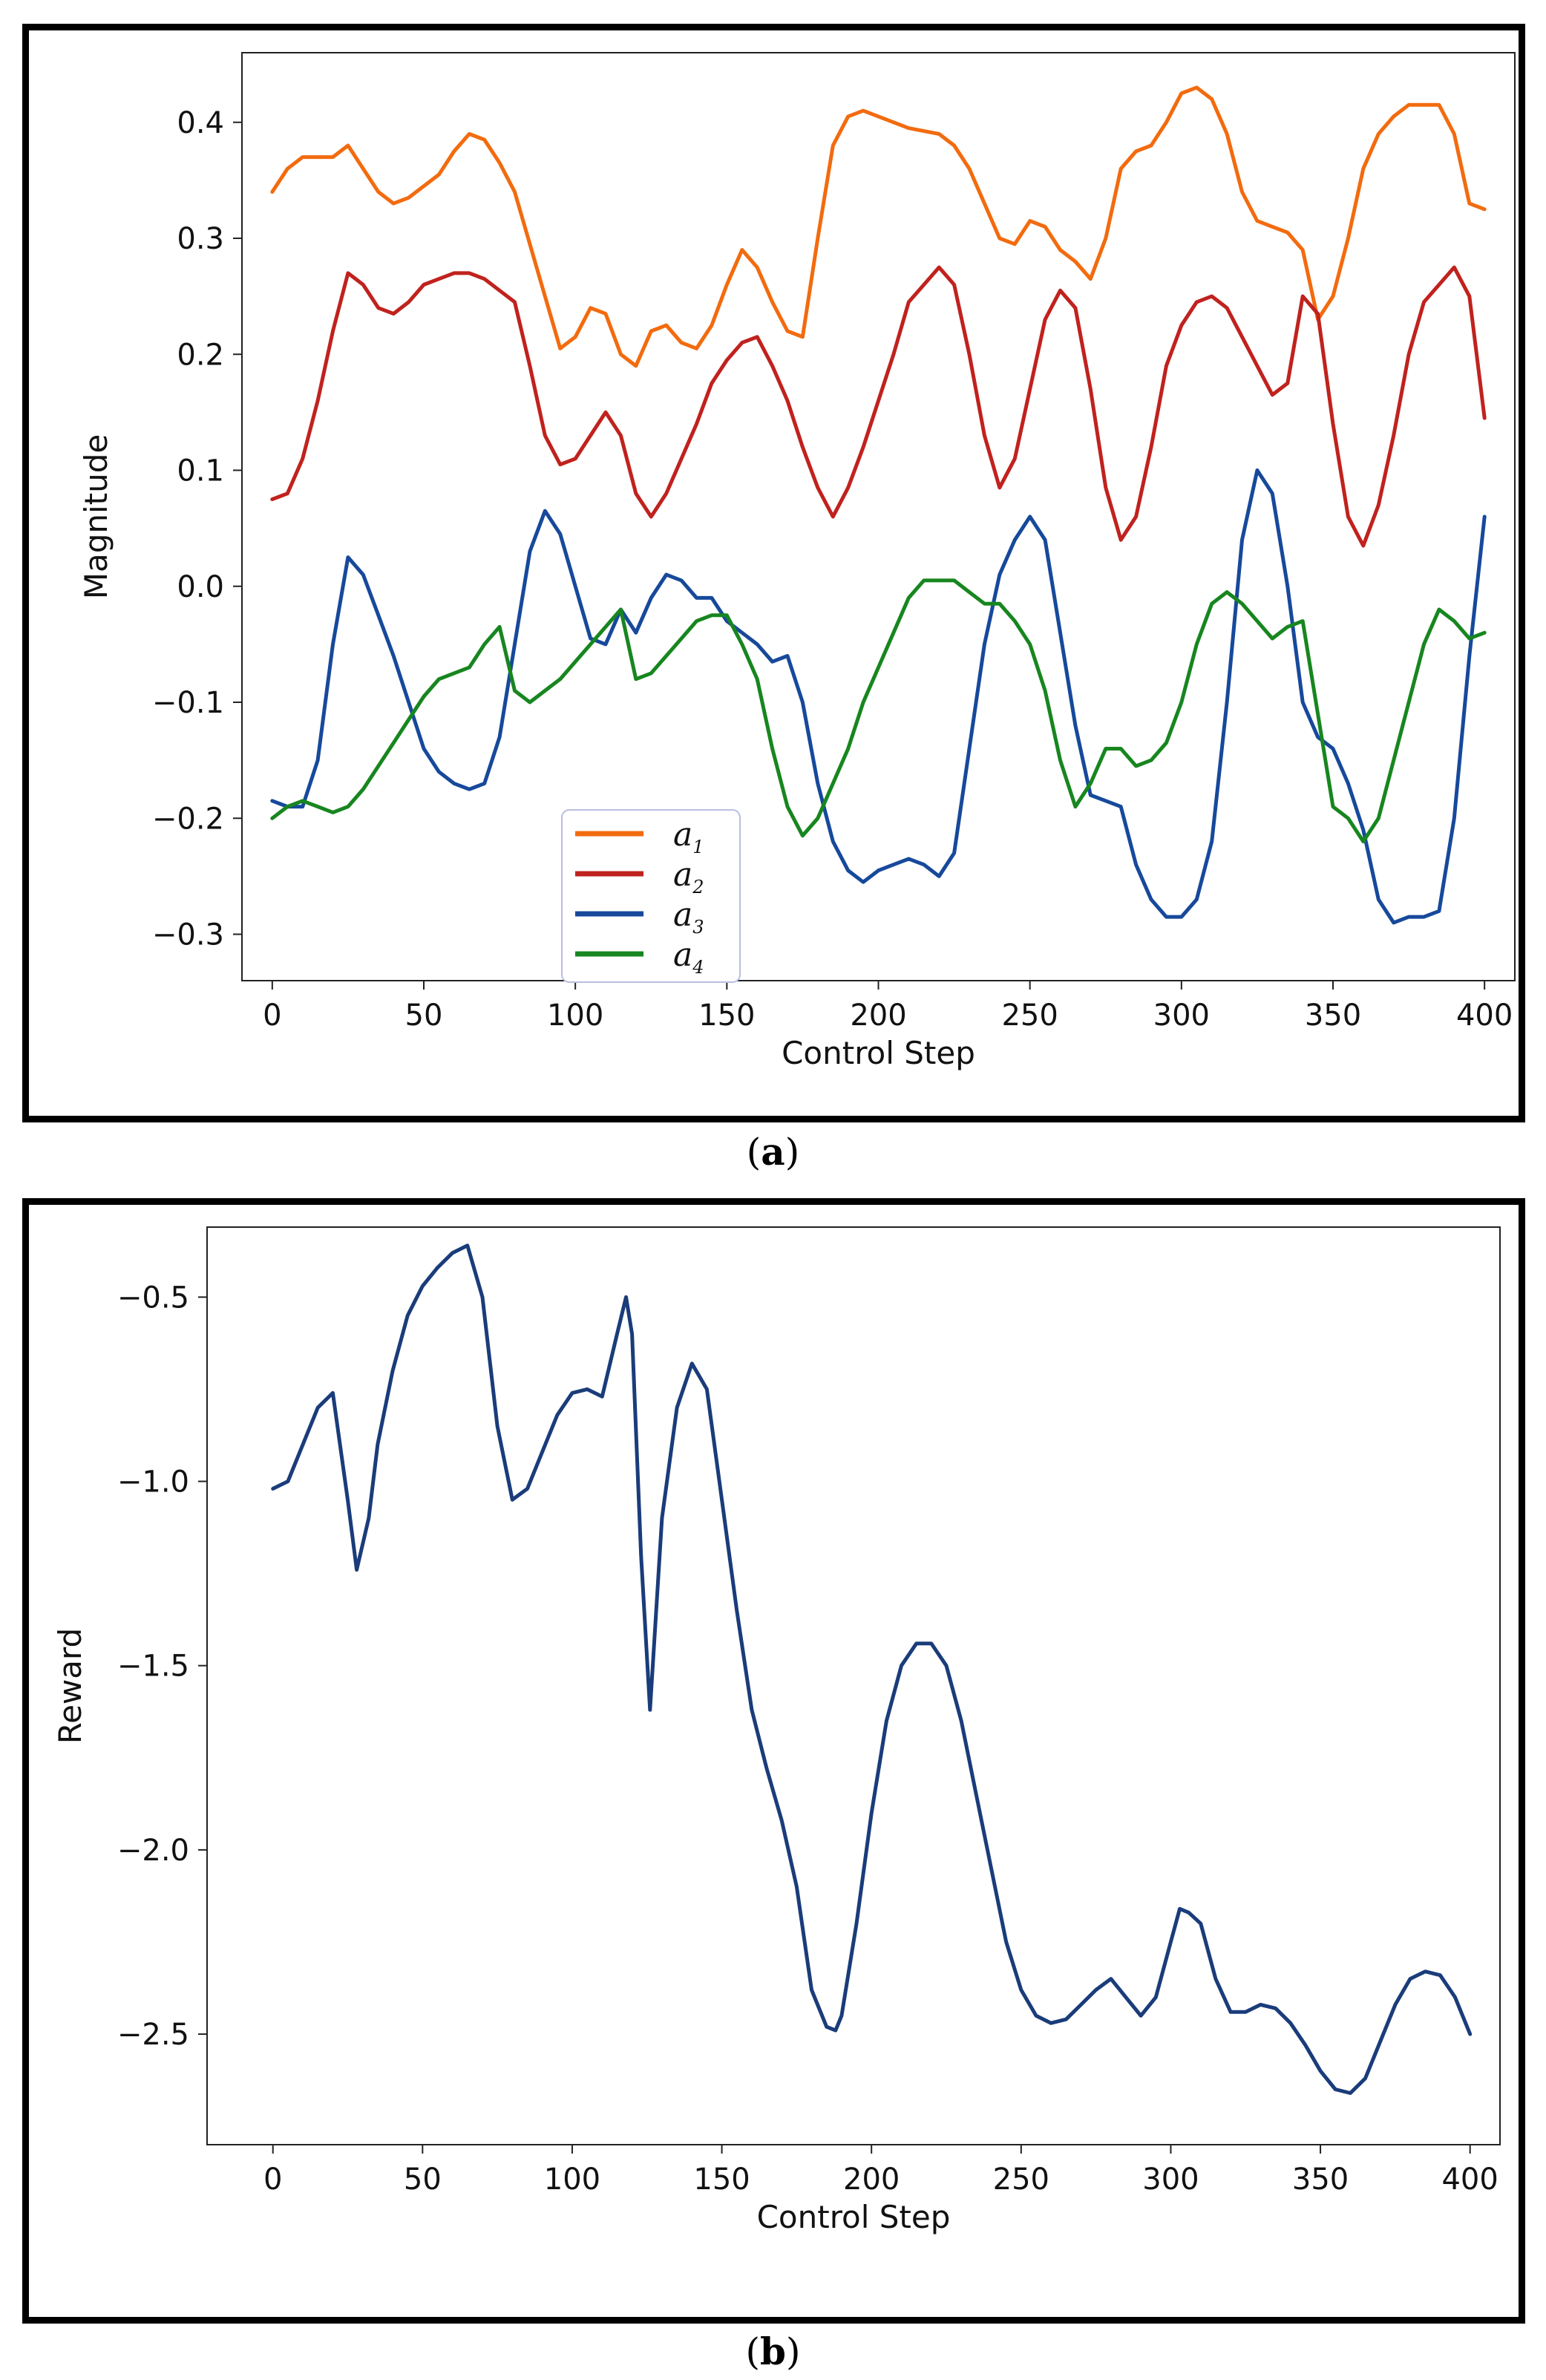 The width and height of the screenshot is (1546, 2380). Describe the element at coordinates (272, 1015) in the screenshot. I see `chart-a-xtick-label: 0` at that location.